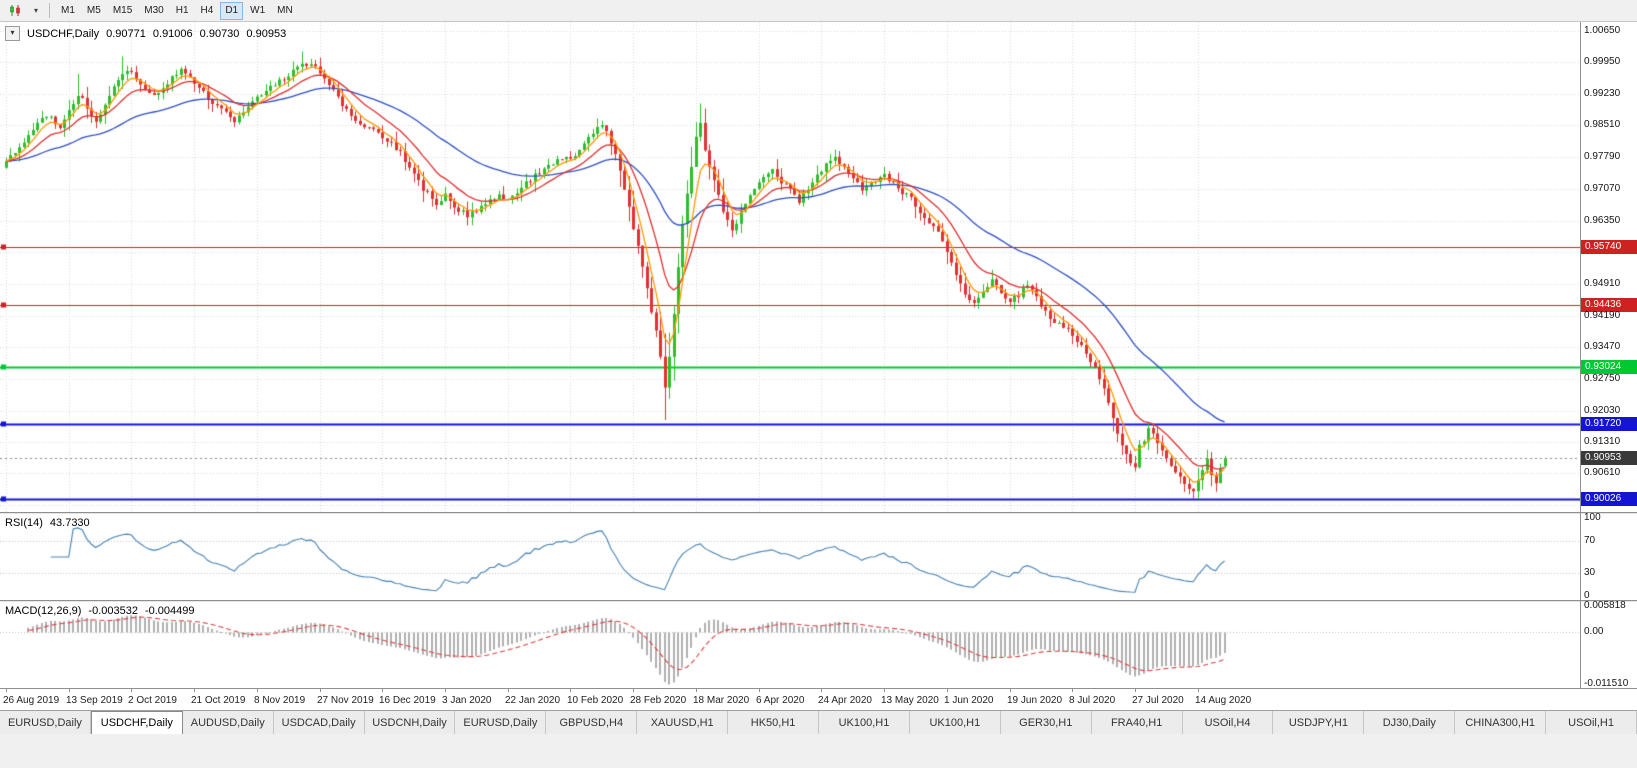 Image resolution: width=1637 pixels, height=768 pixels. Describe the element at coordinates (1602, 188) in the screenshot. I see `price-axis-label: 0.97070` at that location.